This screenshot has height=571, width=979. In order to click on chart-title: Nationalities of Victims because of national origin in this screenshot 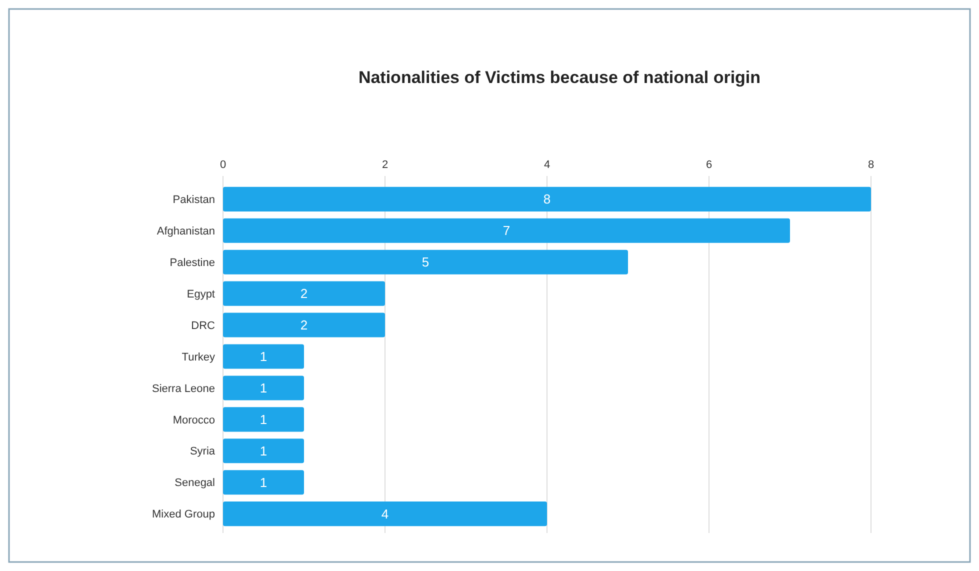, I will do `click(559, 77)`.